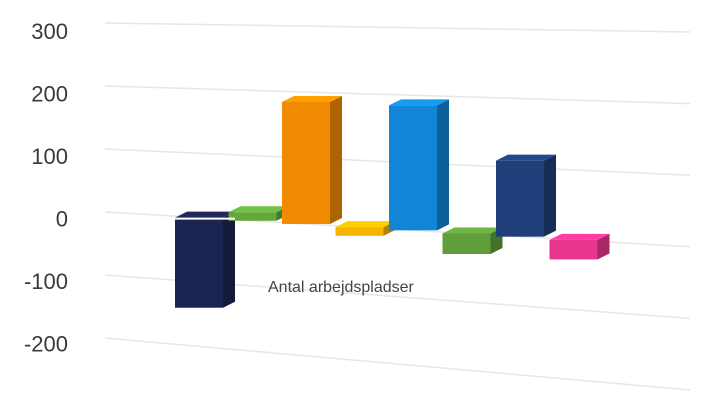  What do you see at coordinates (341, 287) in the screenshot?
I see `category-label: Antal arbejdspladser` at bounding box center [341, 287].